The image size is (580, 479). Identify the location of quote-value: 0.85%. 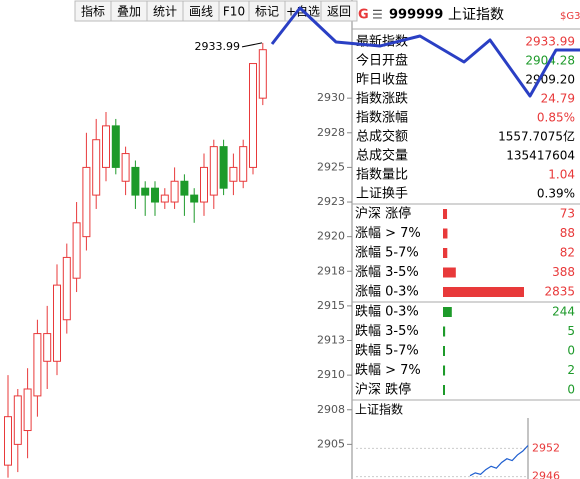
(556, 118).